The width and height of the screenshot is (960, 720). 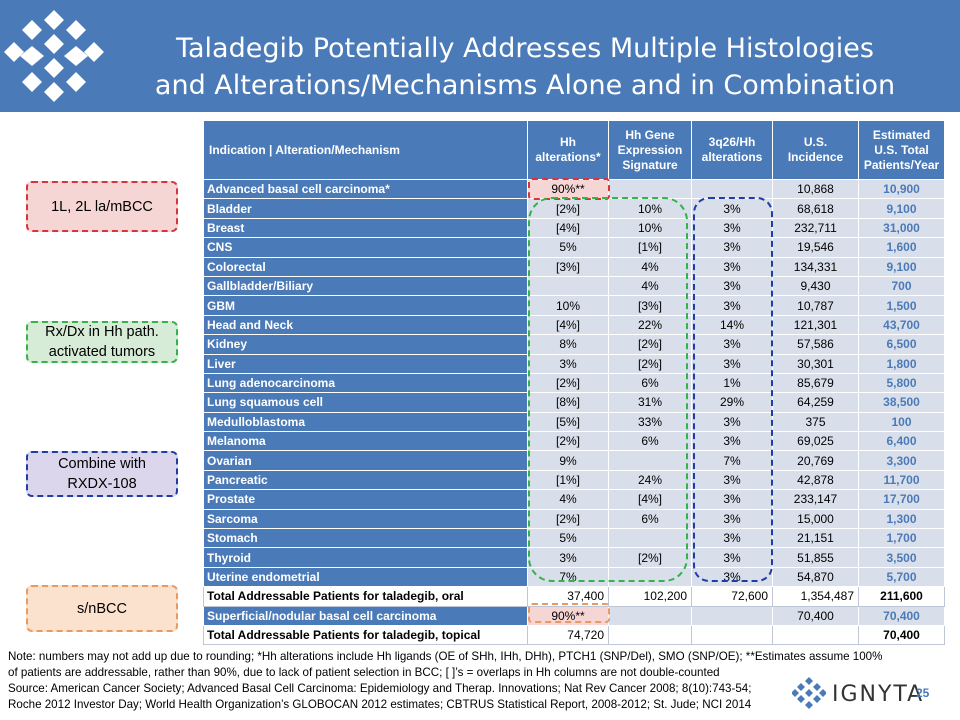 I want to click on table-cell: 70,400, so click(x=815, y=615).